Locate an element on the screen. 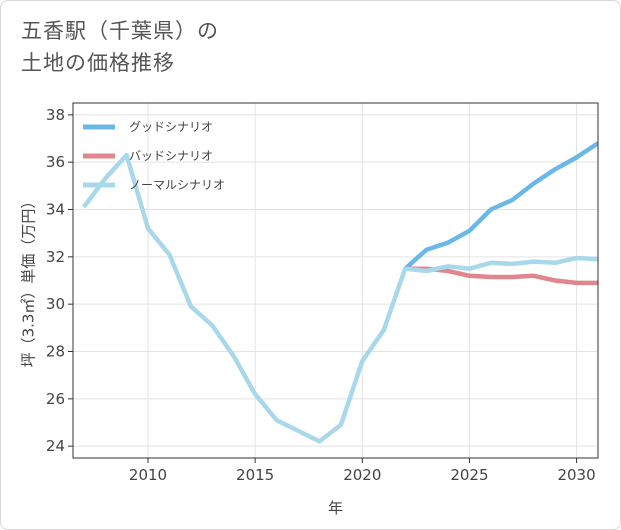 Image resolution: width=621 pixels, height=530 pixels. legend-label: ノーマルシナリオ is located at coordinates (177, 185).